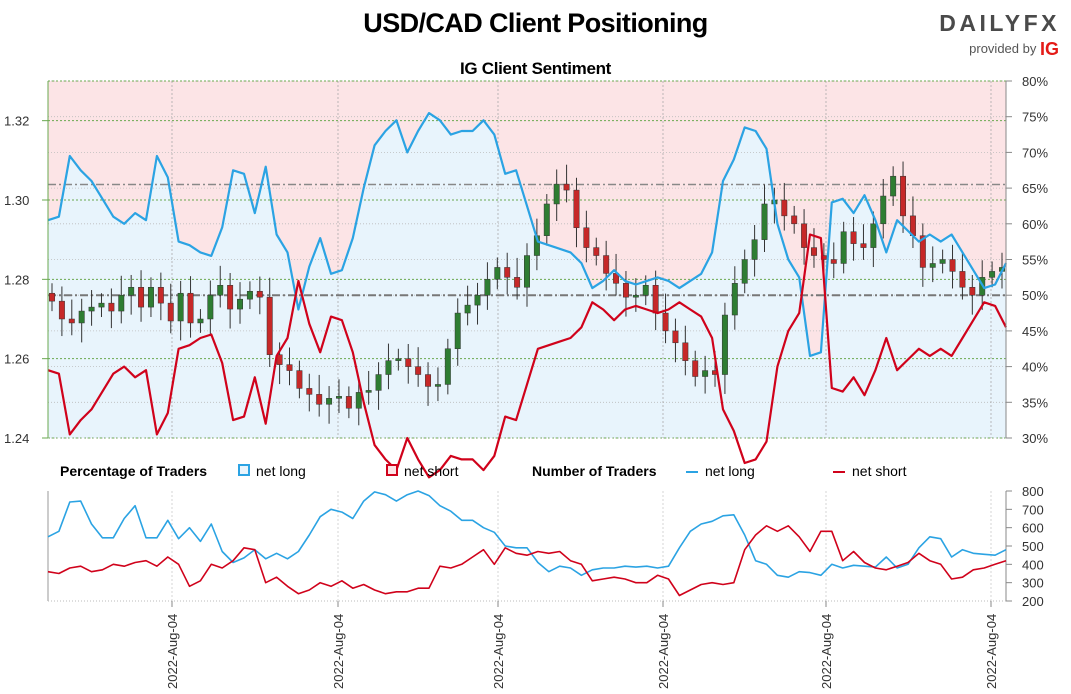  What do you see at coordinates (1035, 402) in the screenshot?
I see `percent-tick-label: 35%` at bounding box center [1035, 402].